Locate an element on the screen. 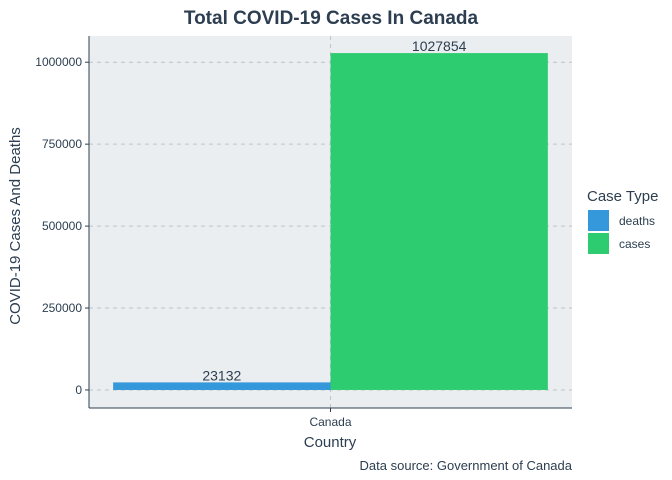 The height and width of the screenshot is (480, 672). x-tick-label: Canada is located at coordinates (330, 422).